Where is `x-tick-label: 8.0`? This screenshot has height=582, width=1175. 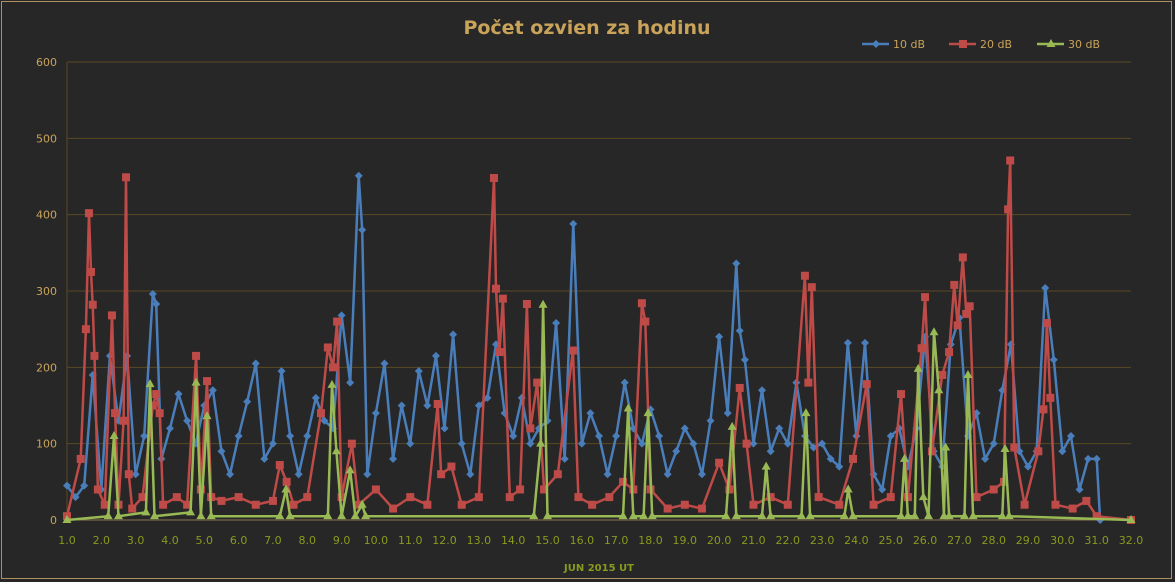
x-tick-label: 8.0 is located at coordinates (308, 540).